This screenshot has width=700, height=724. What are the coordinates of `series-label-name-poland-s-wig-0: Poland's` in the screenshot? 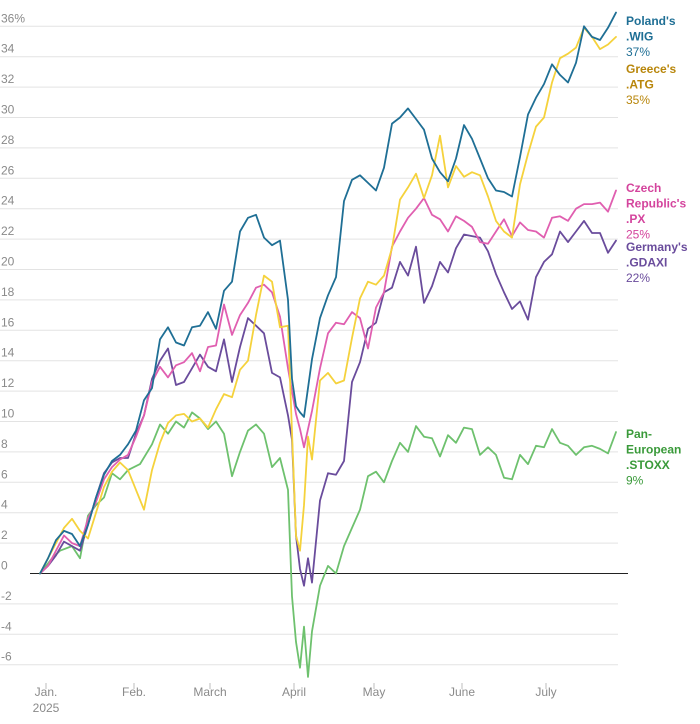 It's located at (651, 21).